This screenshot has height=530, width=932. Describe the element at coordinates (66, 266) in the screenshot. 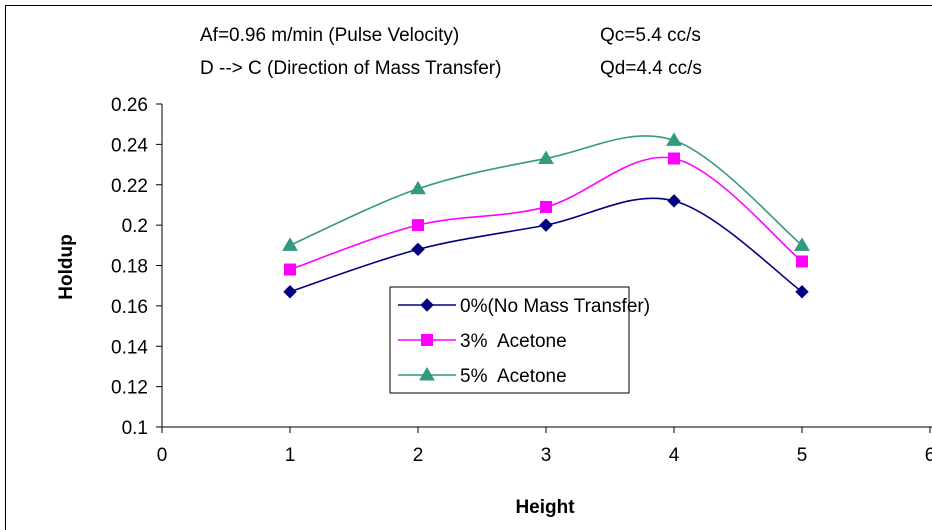

I see `y-axis-title: Holdup` at that location.